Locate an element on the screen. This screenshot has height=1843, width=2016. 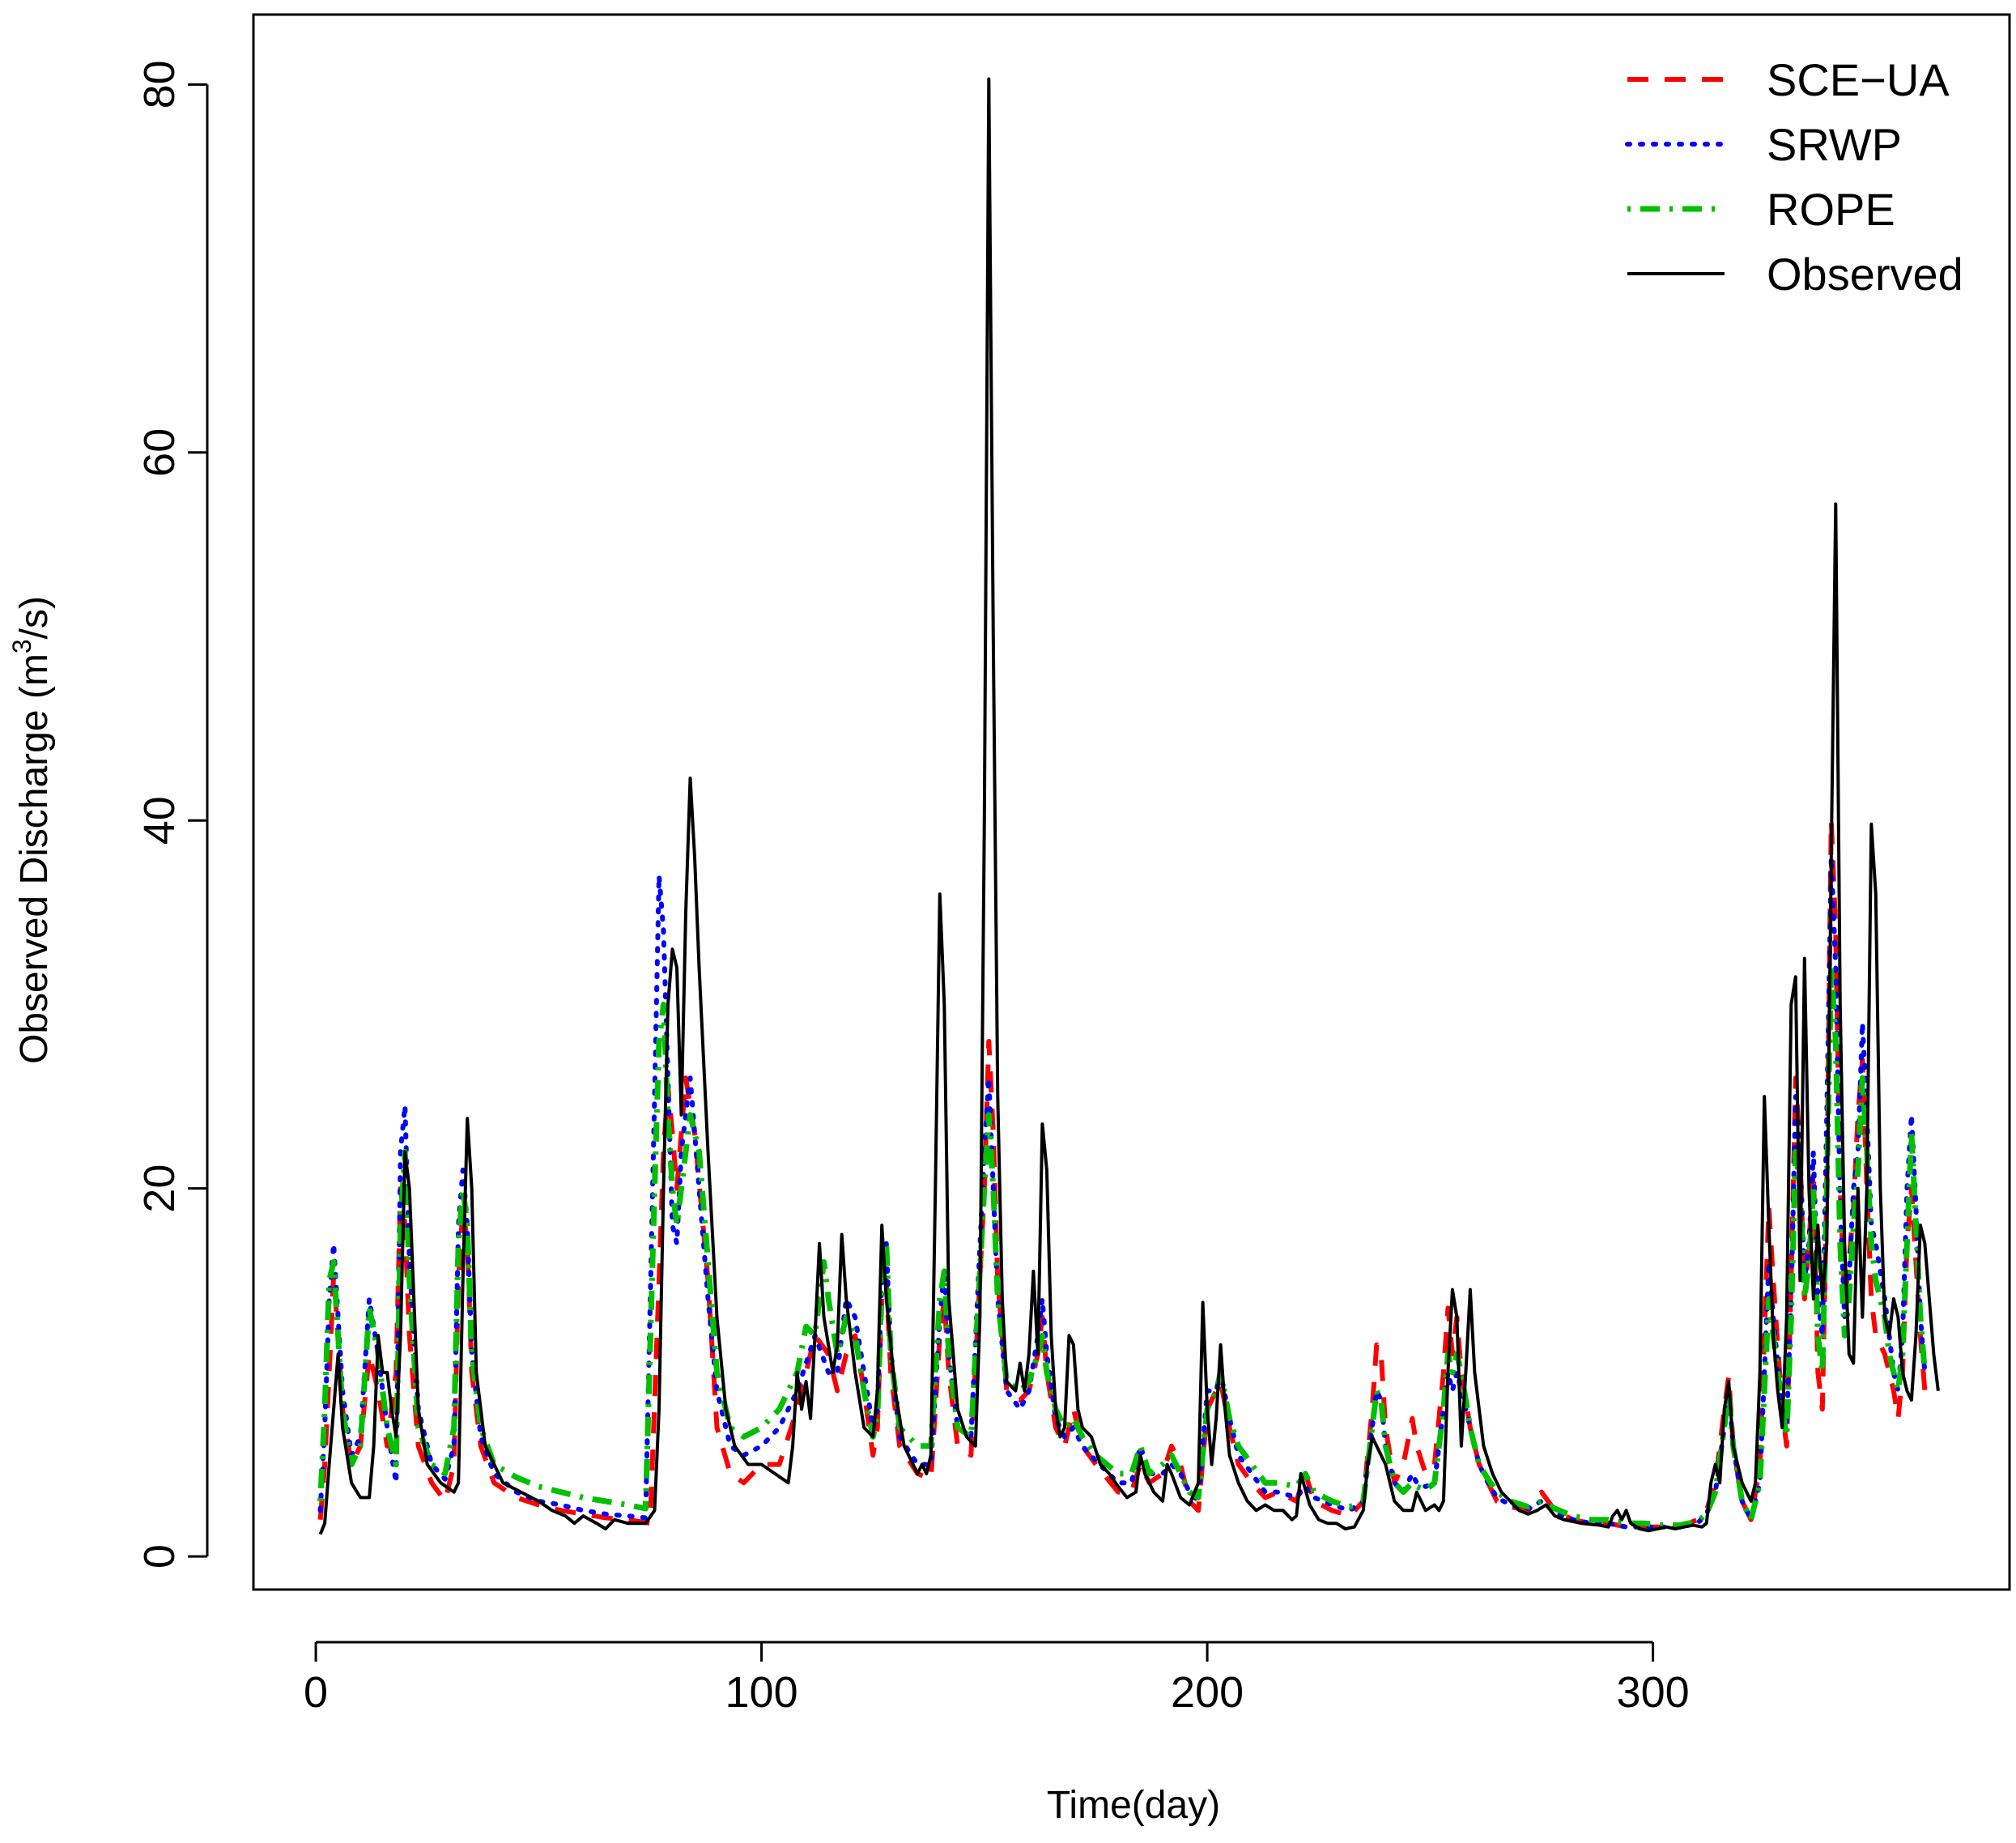
x-tick-label: 300 is located at coordinates (1654, 1693).